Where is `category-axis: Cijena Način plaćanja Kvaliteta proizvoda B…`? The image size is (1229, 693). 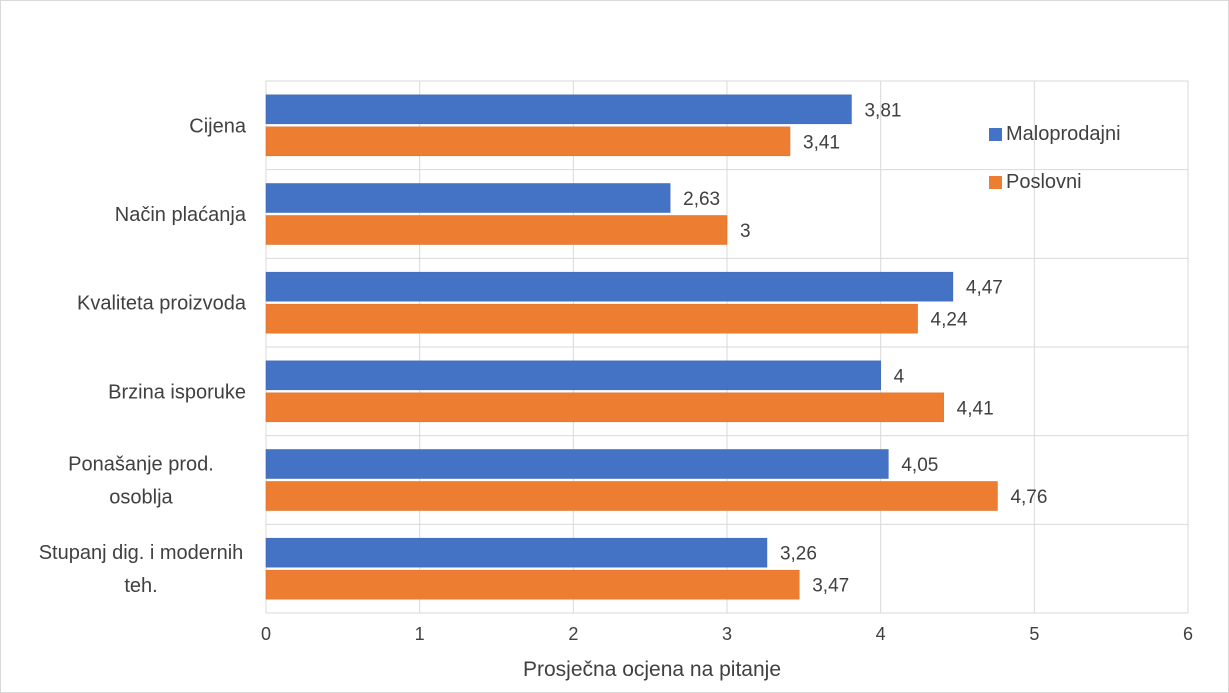 category-axis: Cijena Način plaćanja Kvaliteta proizvoda B… is located at coordinates (143, 356).